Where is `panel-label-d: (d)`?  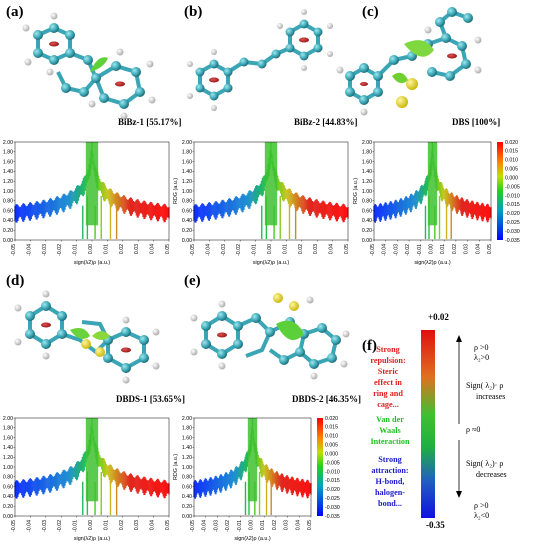 panel-label-d: (d) is located at coordinates (15, 281).